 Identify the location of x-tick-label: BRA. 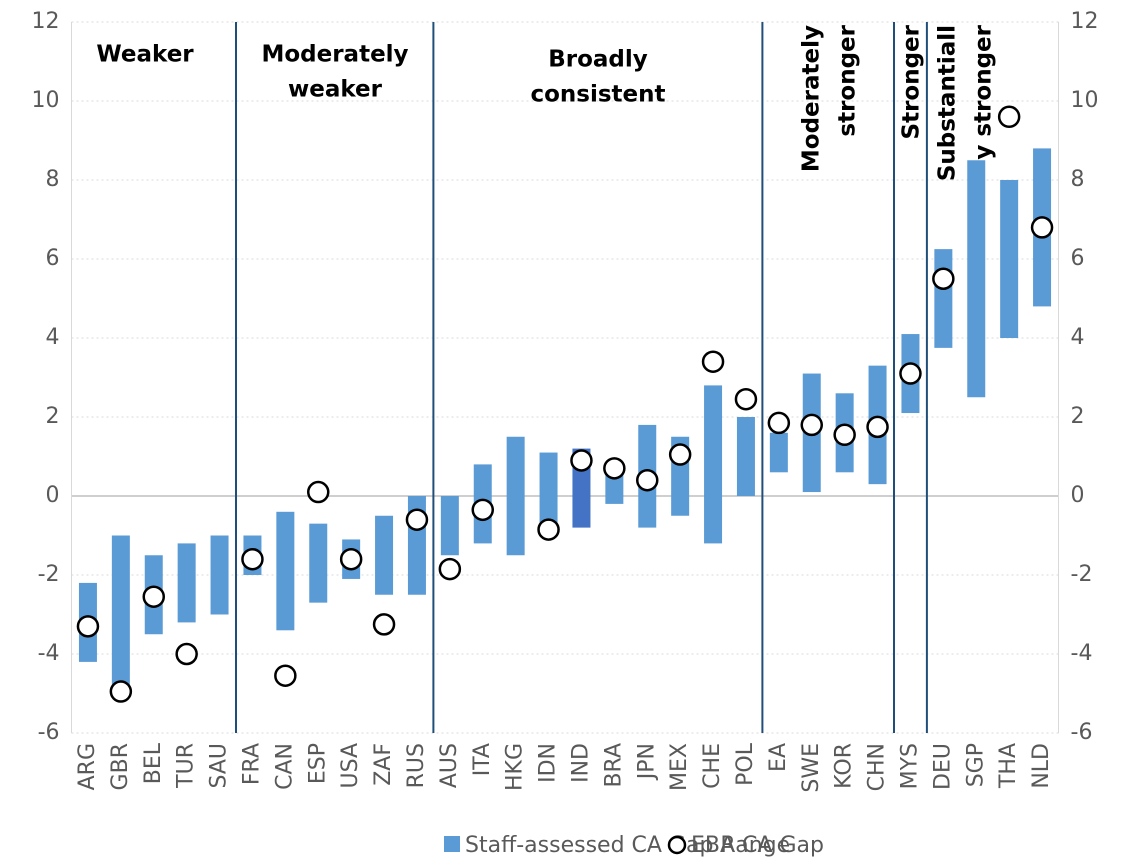
(613, 765).